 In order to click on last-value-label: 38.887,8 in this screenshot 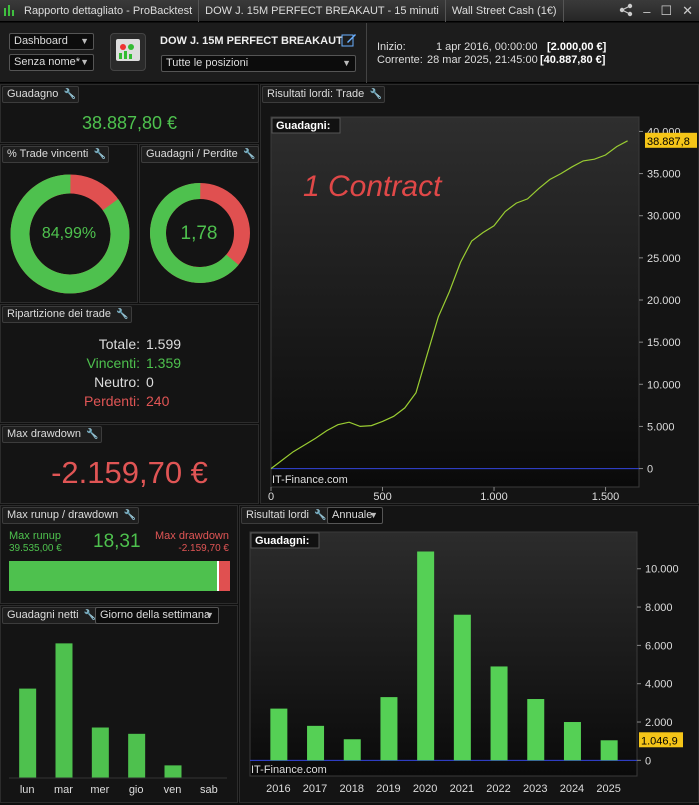, I will do `click(668, 142)`.